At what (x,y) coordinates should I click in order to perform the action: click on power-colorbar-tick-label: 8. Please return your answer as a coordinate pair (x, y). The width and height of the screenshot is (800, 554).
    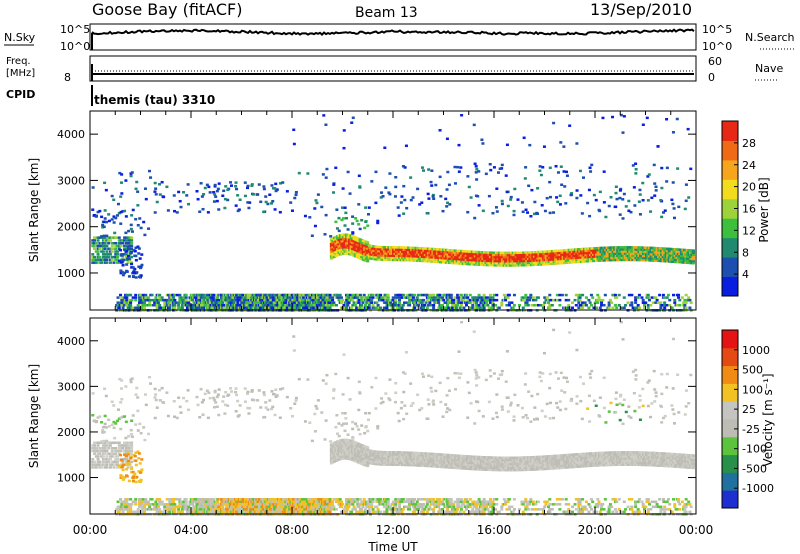
    Looking at the image, I should click on (745, 252).